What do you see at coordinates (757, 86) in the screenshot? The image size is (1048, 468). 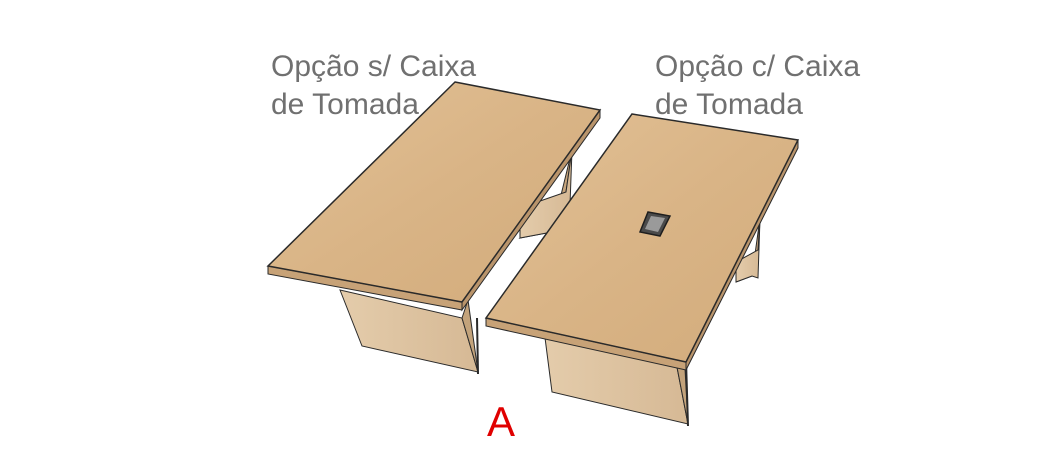 I see `caption-with-outlet-box: Opção c/ Caixa de Tomada` at bounding box center [757, 86].